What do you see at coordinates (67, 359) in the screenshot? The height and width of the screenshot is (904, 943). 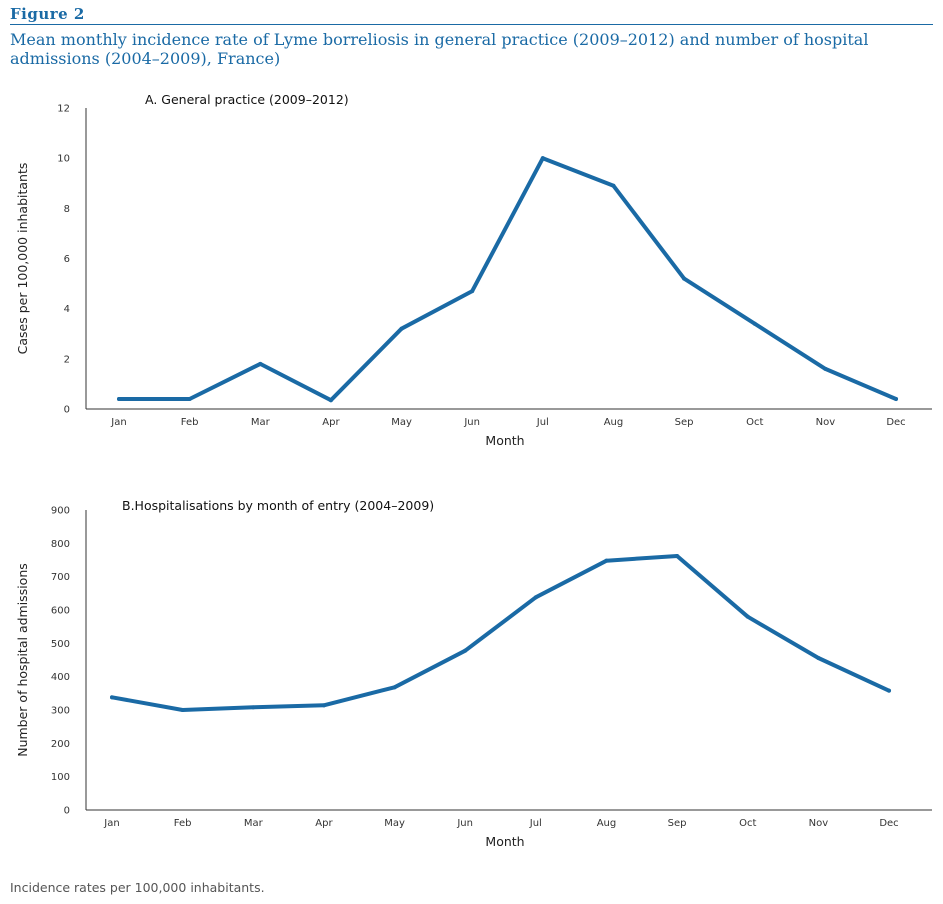 I see `y-tick-label: 2` at bounding box center [67, 359].